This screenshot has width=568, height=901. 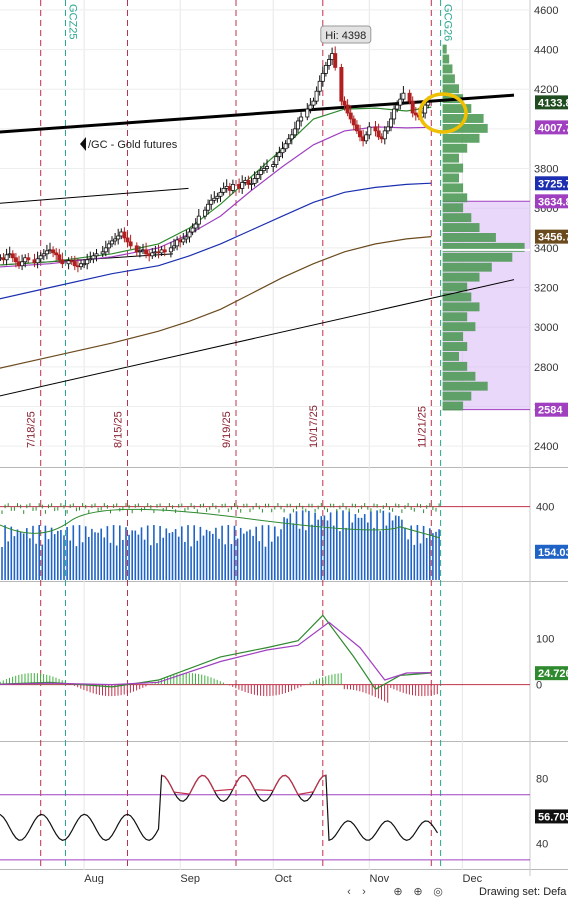 I want to click on month-label: Aug, so click(x=94, y=878).